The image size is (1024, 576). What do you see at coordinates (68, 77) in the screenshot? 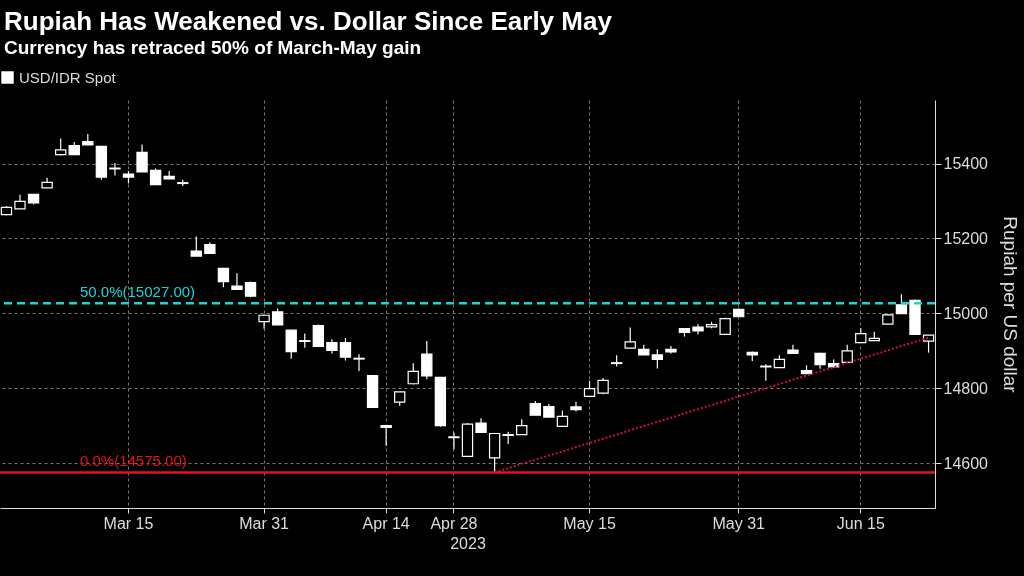
I see `legend-label: USD/IDR Spot` at bounding box center [68, 77].